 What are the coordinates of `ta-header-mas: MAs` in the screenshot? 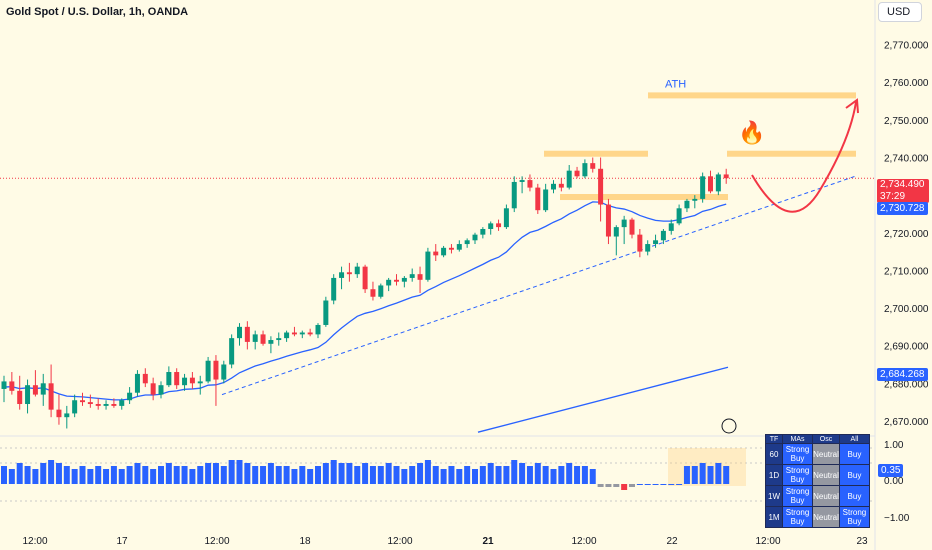 It's located at (797, 439).